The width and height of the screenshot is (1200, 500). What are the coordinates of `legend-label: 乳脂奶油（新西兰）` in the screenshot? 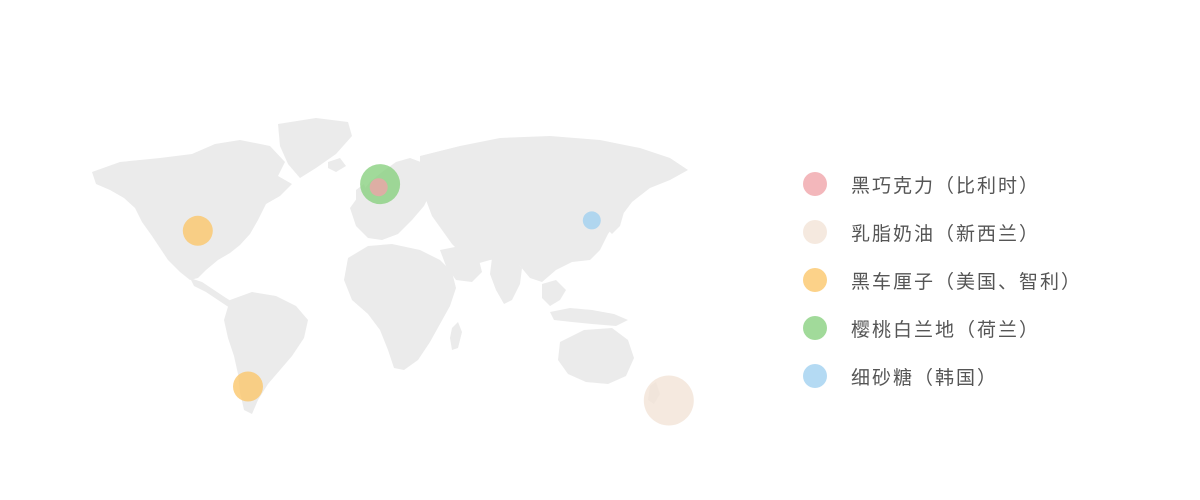 It's located at (946, 233).